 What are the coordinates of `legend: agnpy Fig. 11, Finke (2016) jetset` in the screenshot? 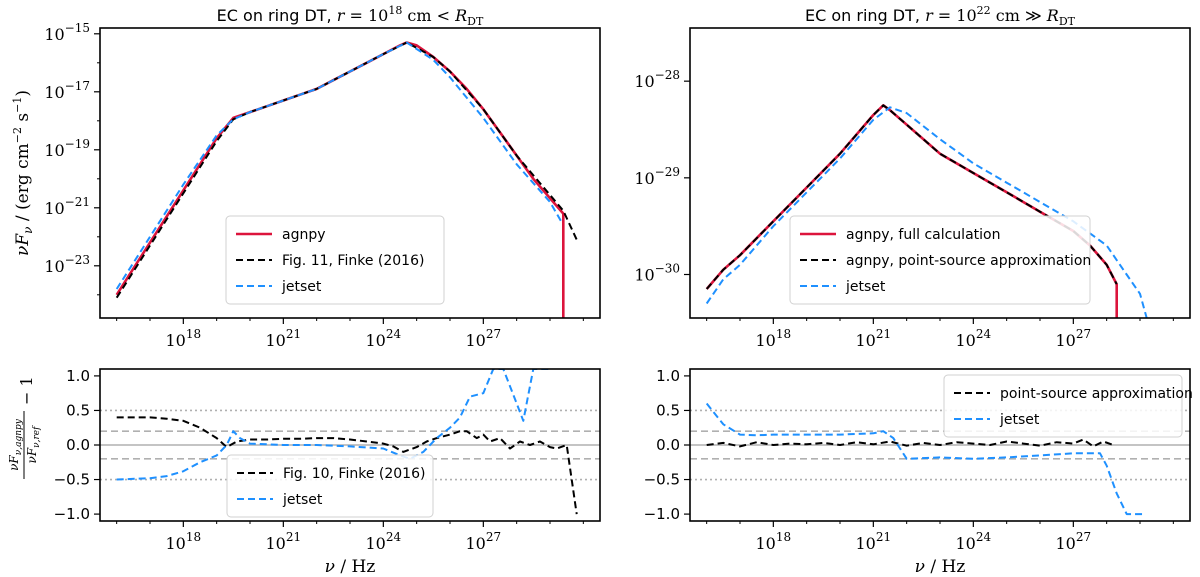 It's located at (335, 260).